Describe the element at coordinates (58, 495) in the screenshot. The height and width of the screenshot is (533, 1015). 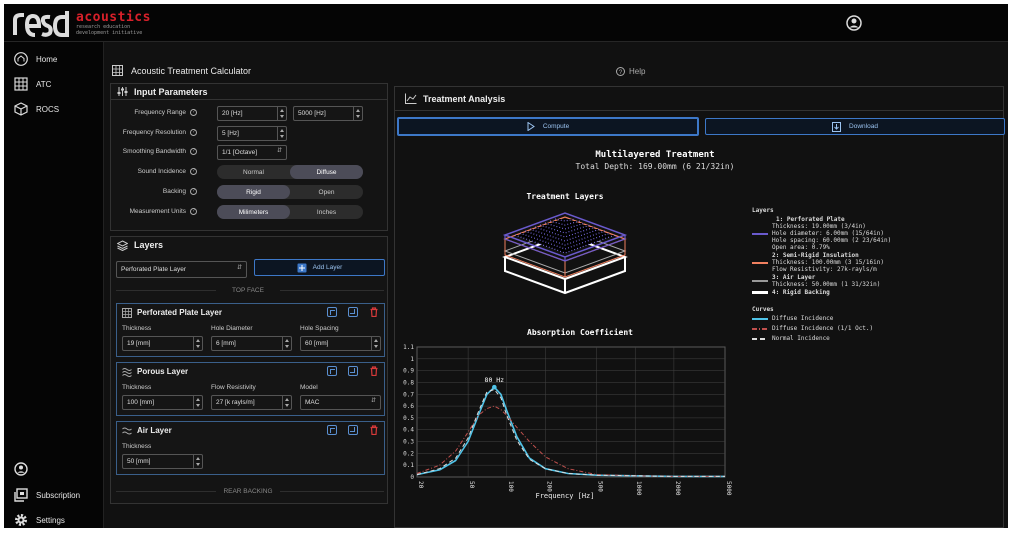
I see `sidebar-item-label: Subscription` at that location.